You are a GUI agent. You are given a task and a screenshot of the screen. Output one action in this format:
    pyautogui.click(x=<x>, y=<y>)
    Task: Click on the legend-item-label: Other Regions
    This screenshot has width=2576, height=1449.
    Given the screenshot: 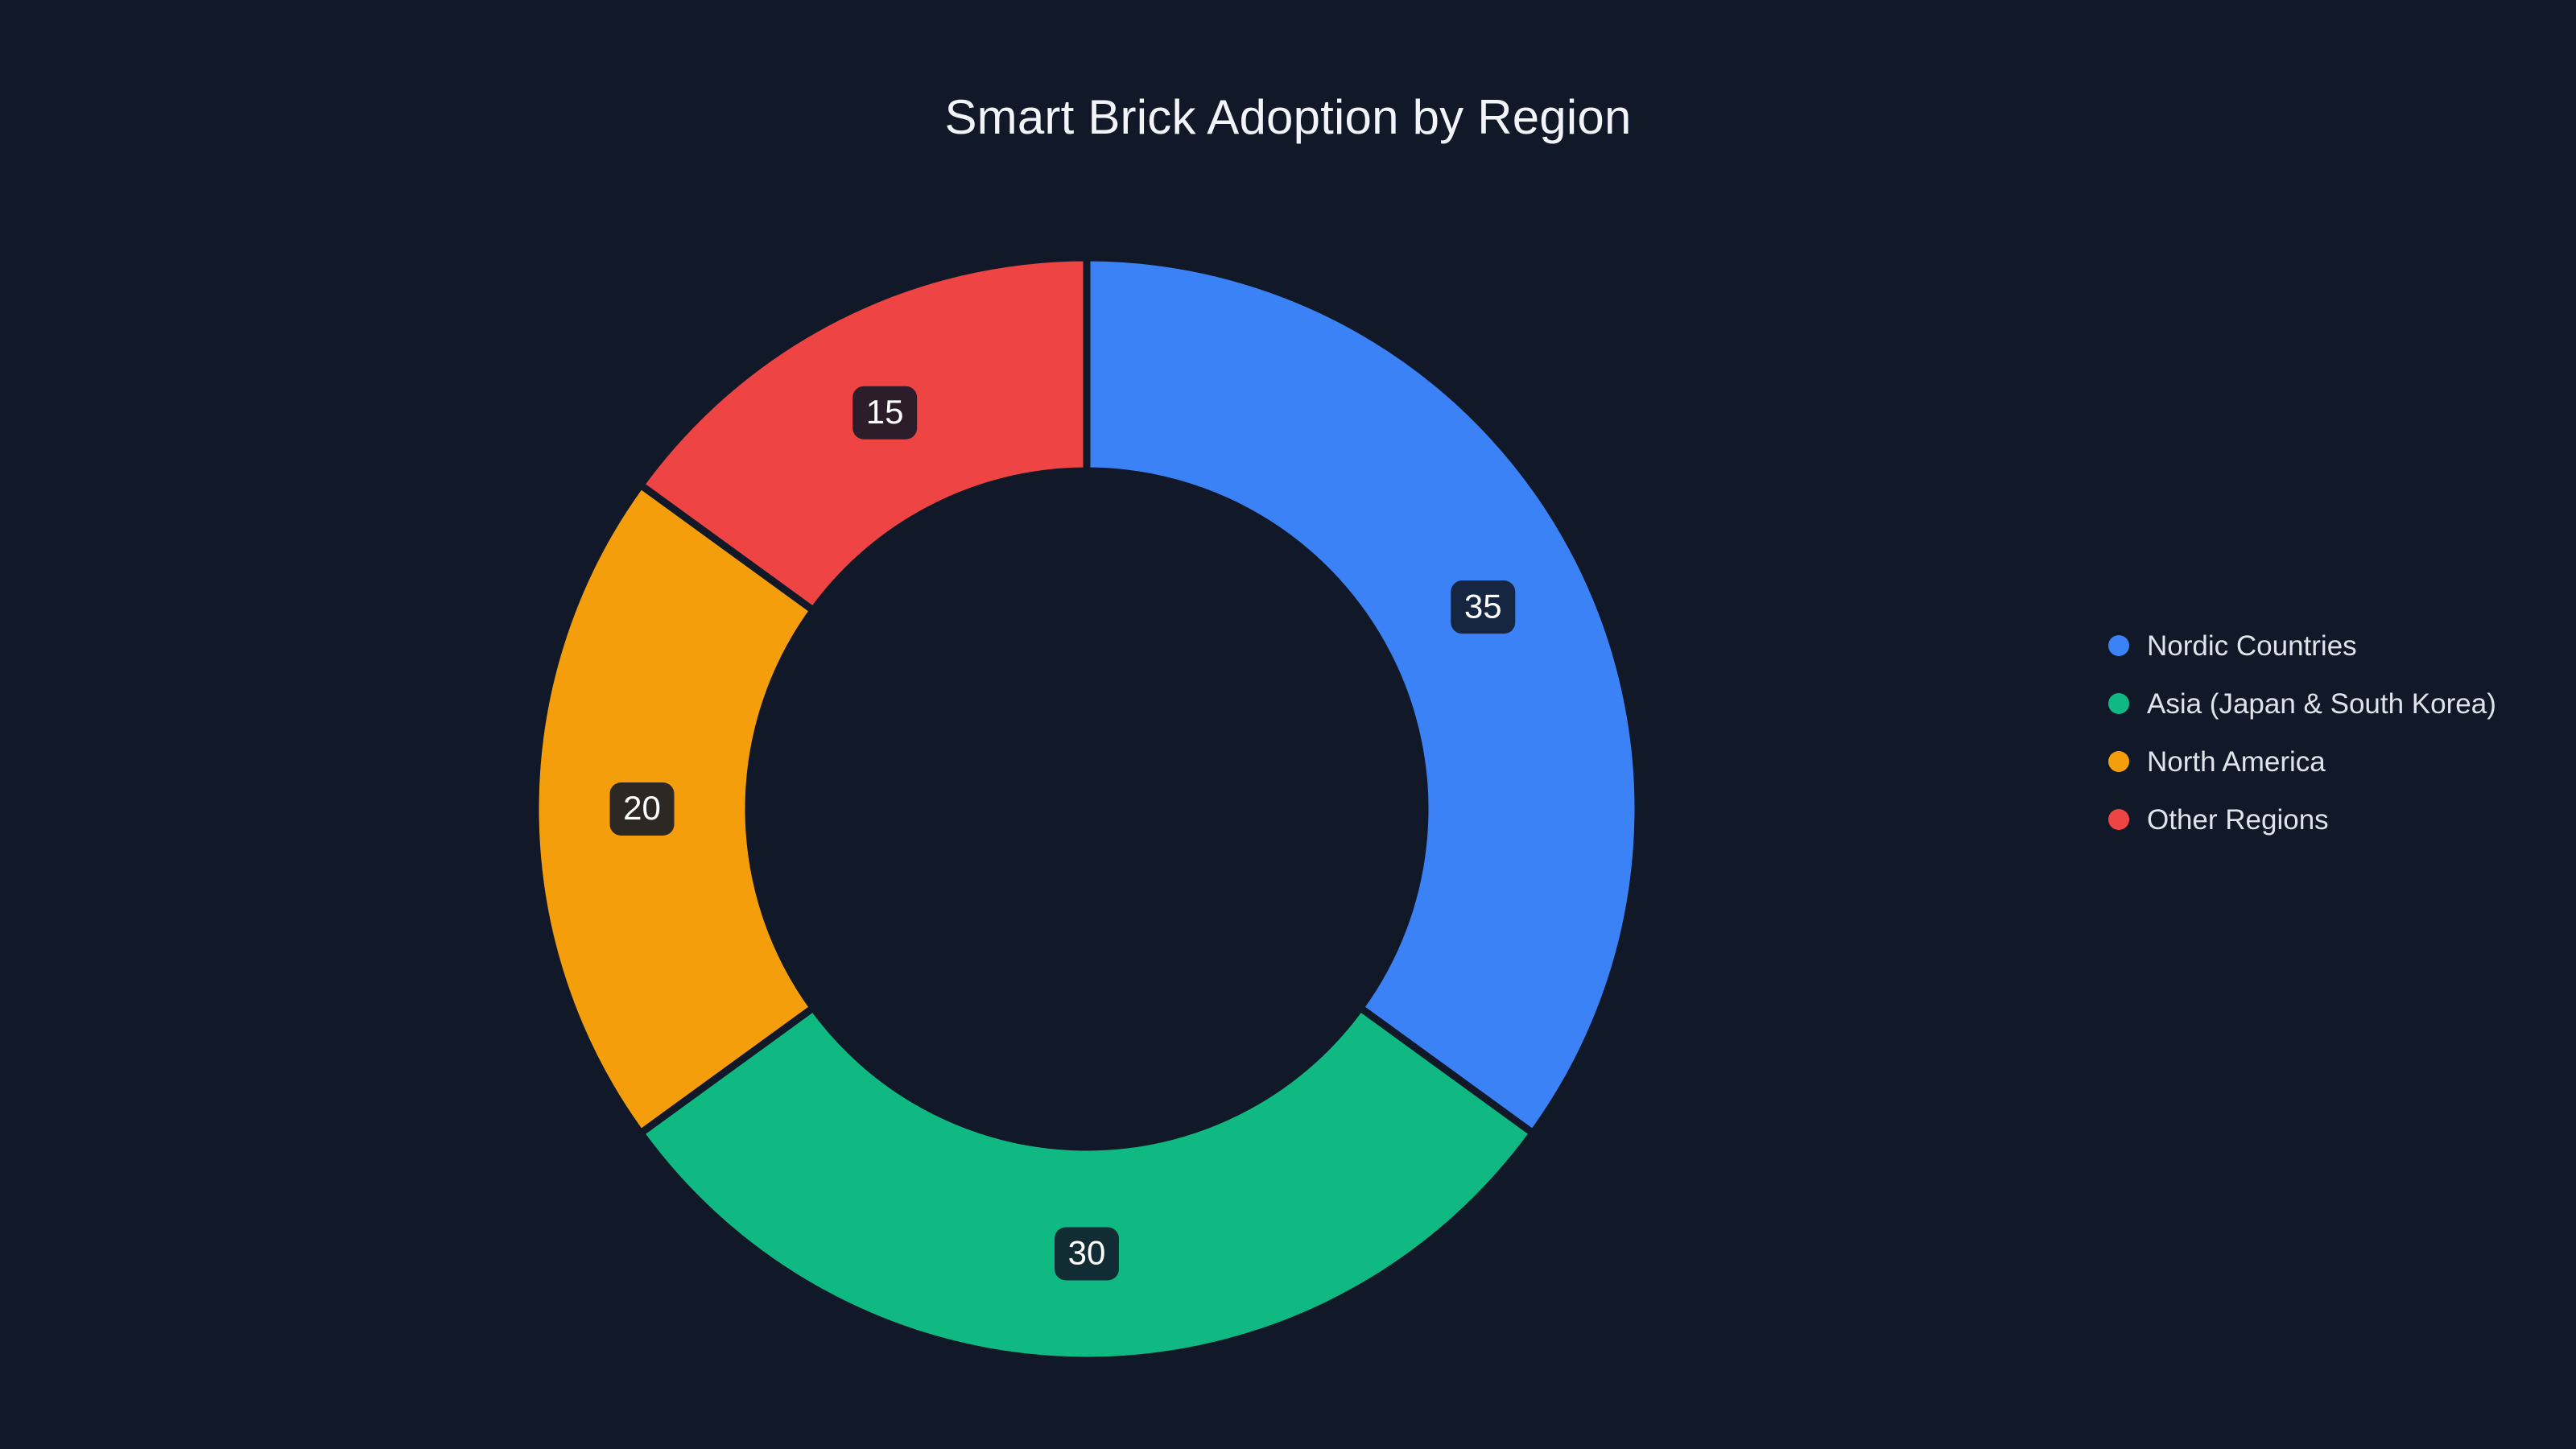 What is the action you would take?
    pyautogui.click(x=2238, y=819)
    